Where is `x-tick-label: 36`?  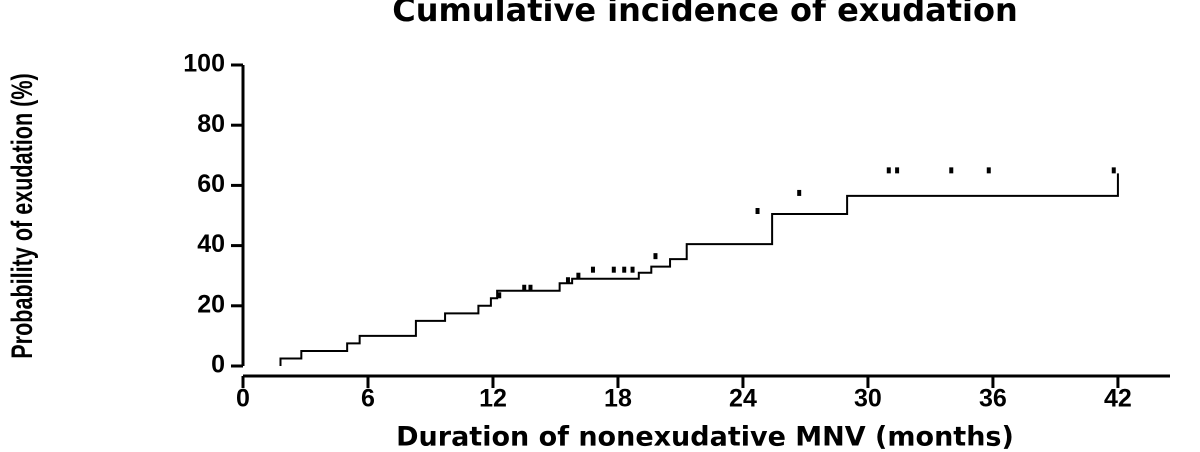 x-tick-label: 36 is located at coordinates (993, 399).